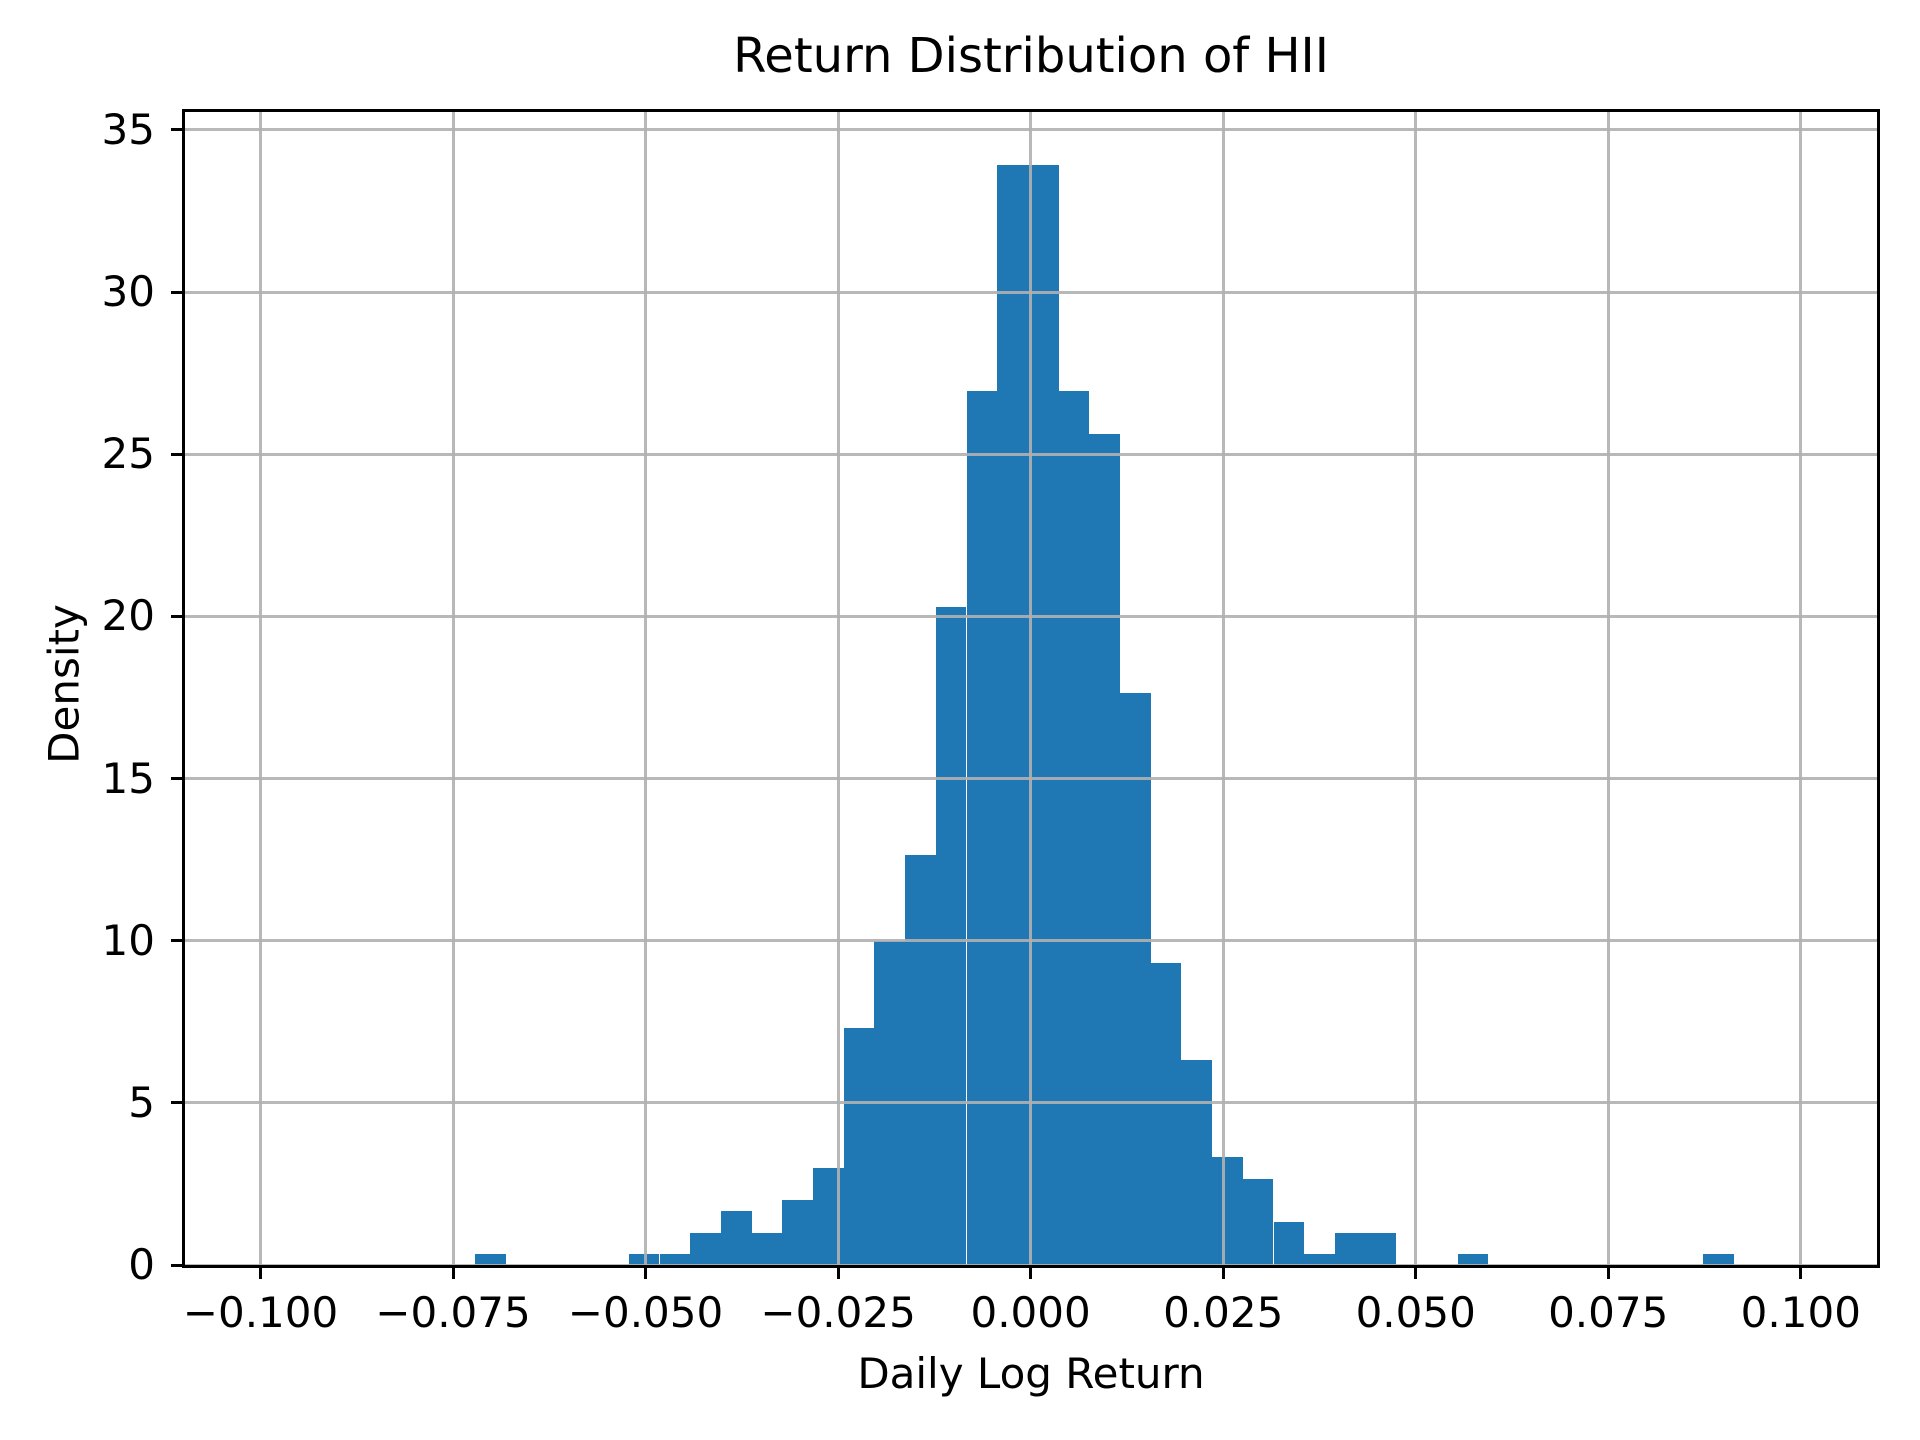 This screenshot has height=1440, width=1920. I want to click on y-tick-label: 5, so click(141, 1102).